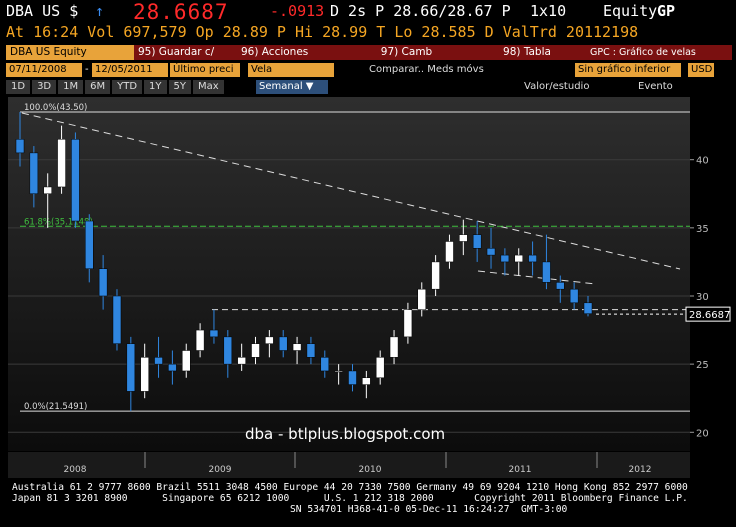 The width and height of the screenshot is (736, 527). Describe the element at coordinates (100, 11) in the screenshot. I see `arrow: ↑` at that location.